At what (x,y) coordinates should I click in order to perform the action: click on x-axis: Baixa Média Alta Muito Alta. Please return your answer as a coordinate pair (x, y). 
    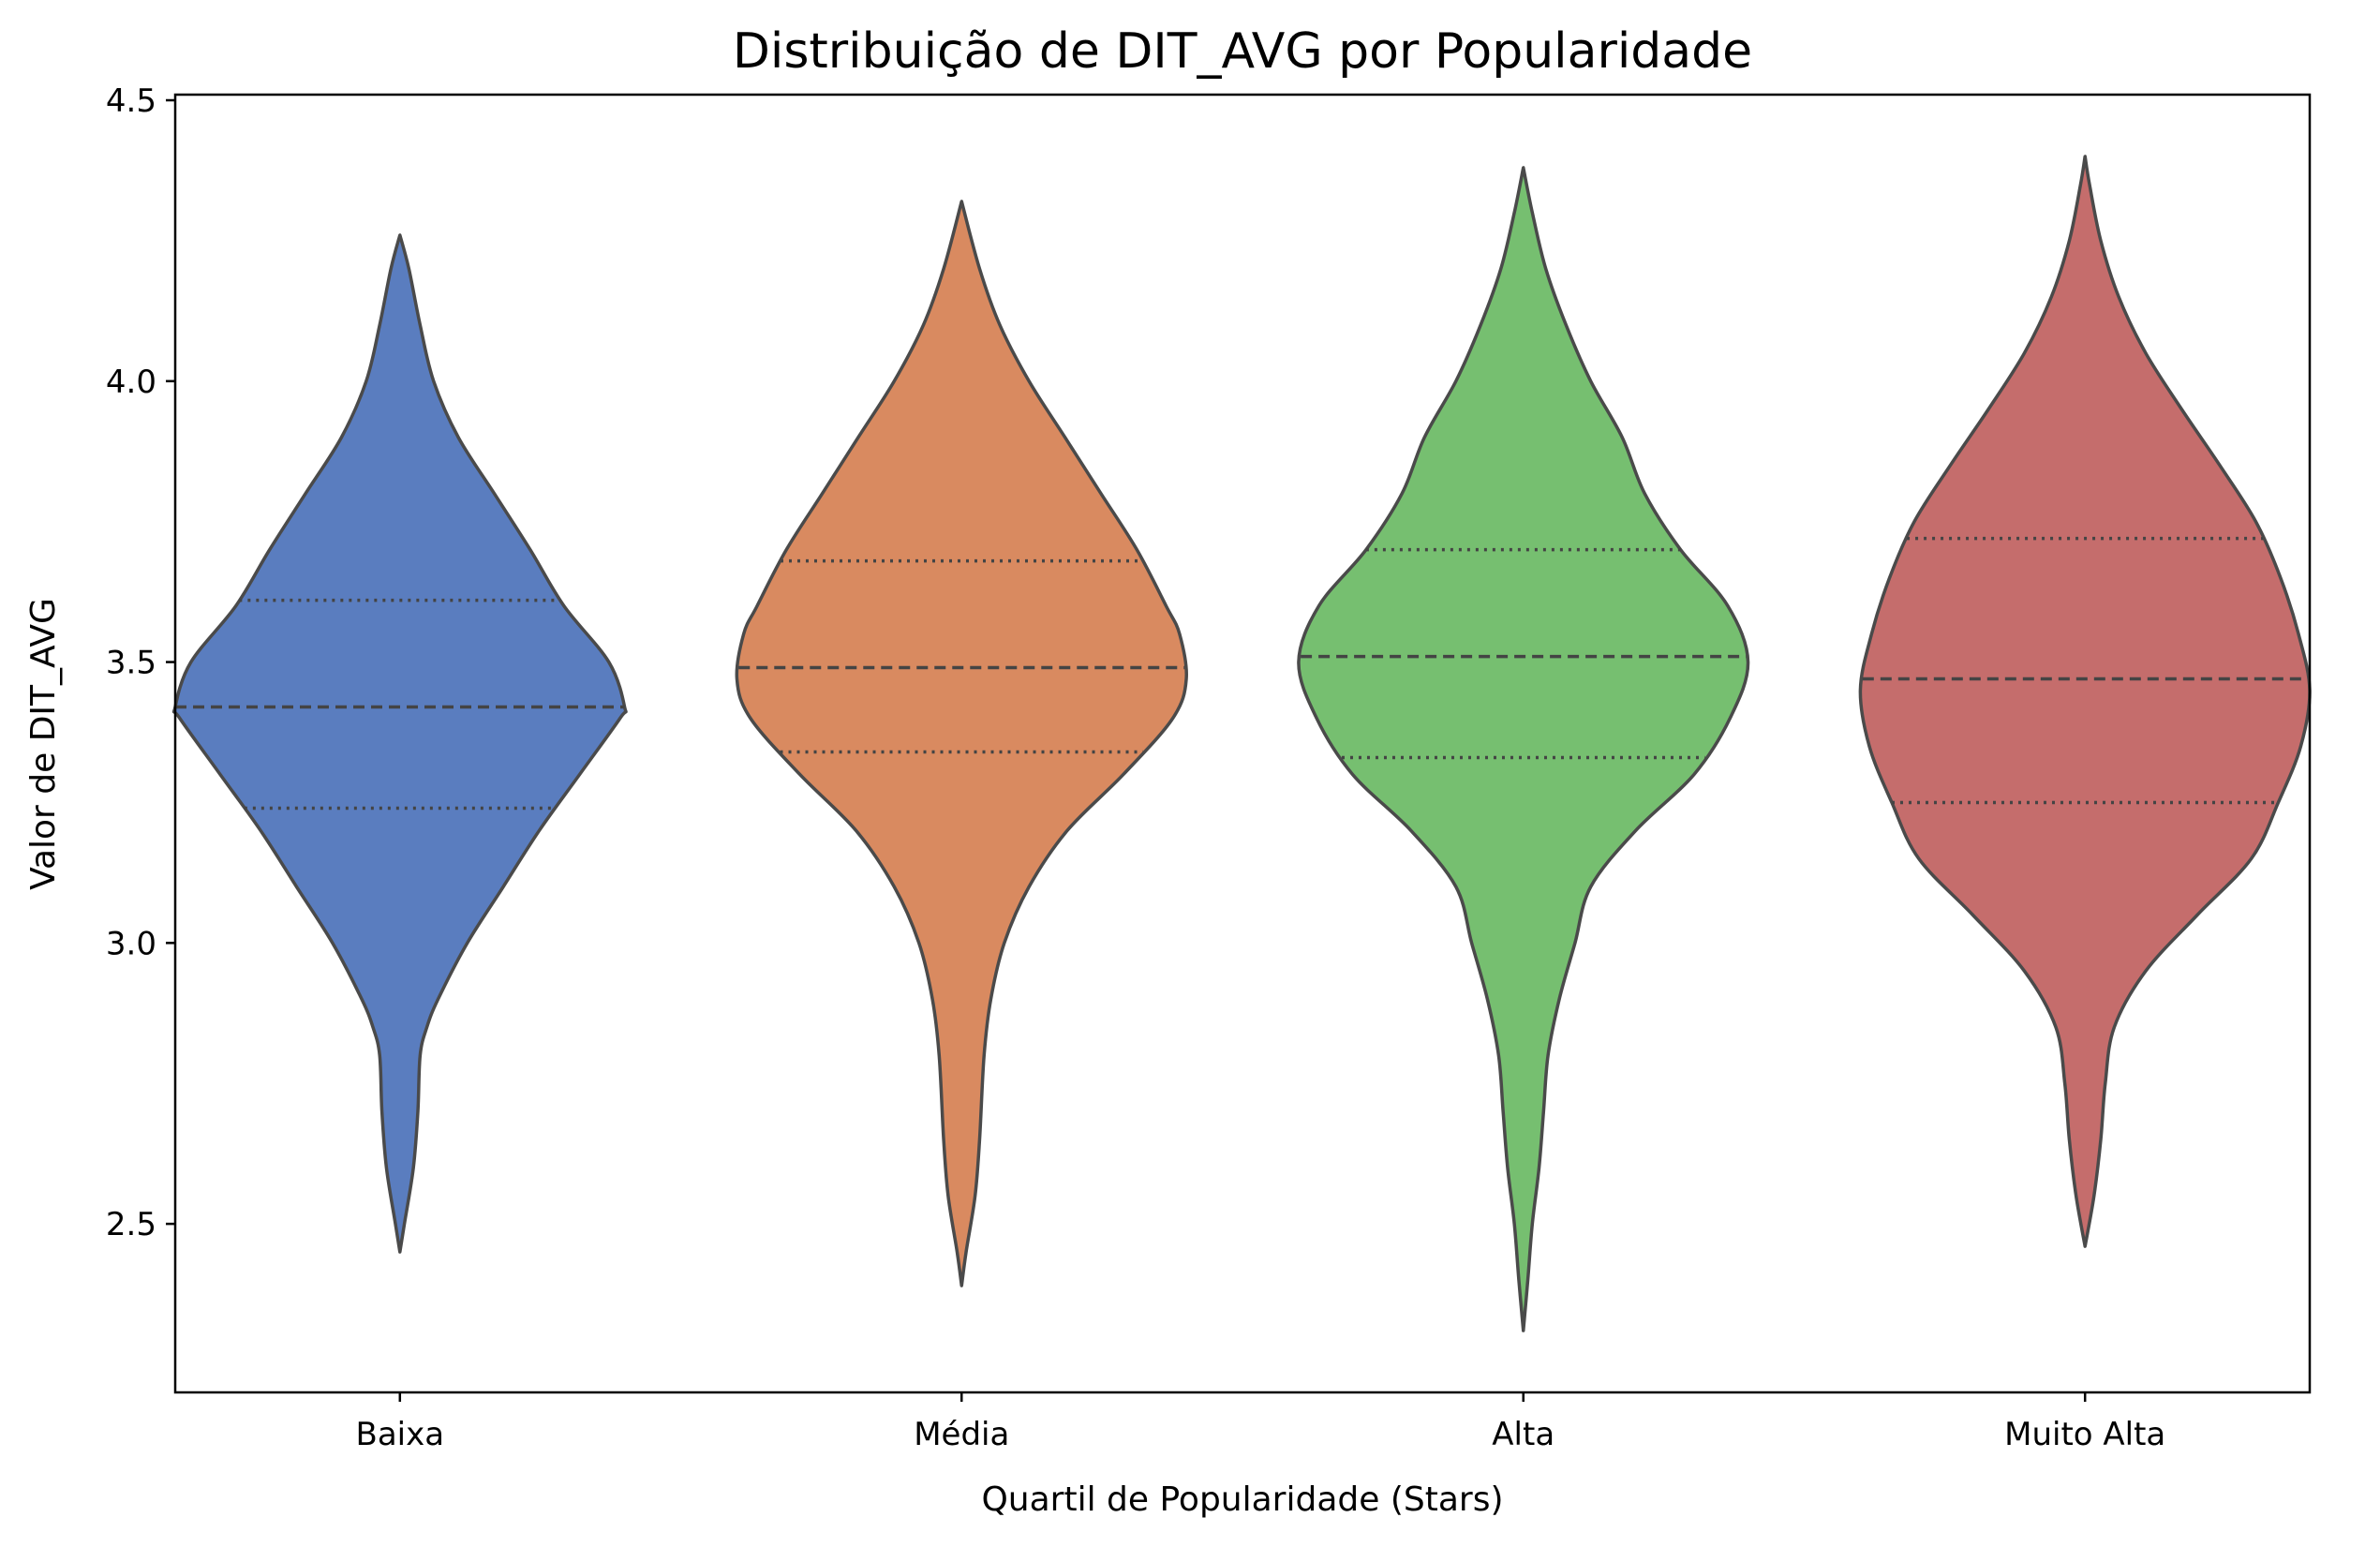
    Looking at the image, I should click on (1260, 1422).